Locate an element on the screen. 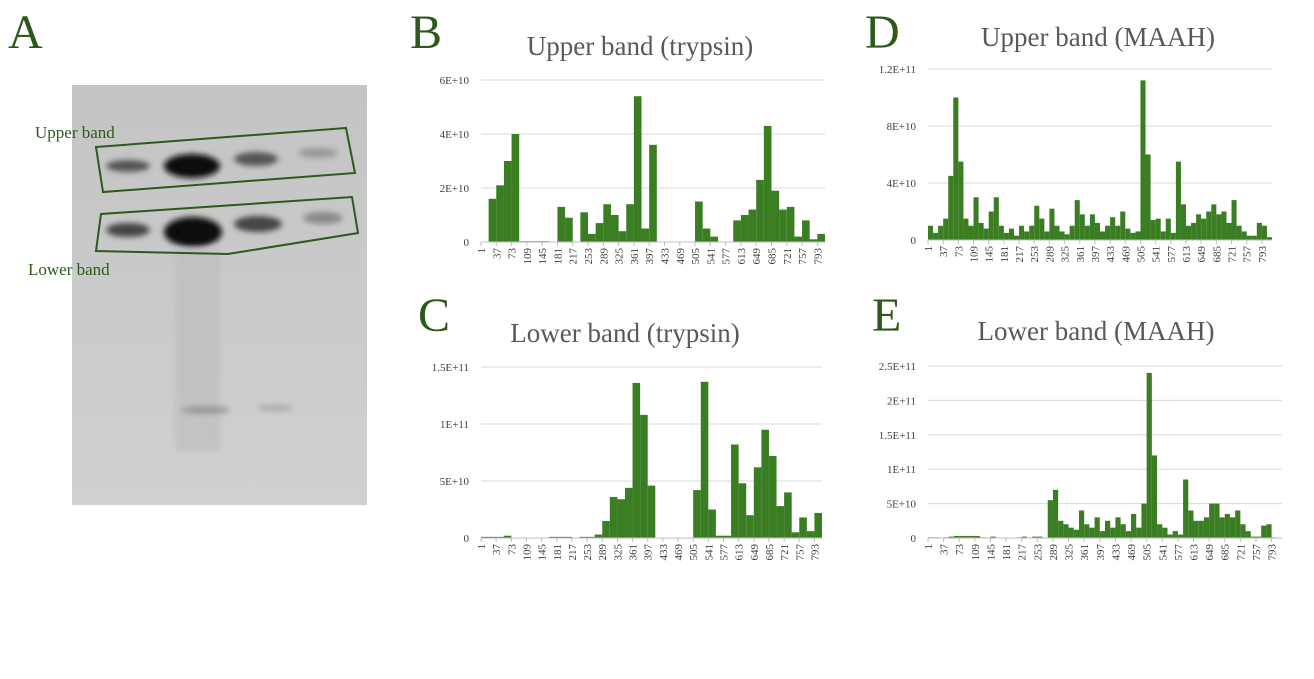 The height and width of the screenshot is (679, 1314). chart-title: Lower band (MAAH) is located at coordinates (1096, 331).